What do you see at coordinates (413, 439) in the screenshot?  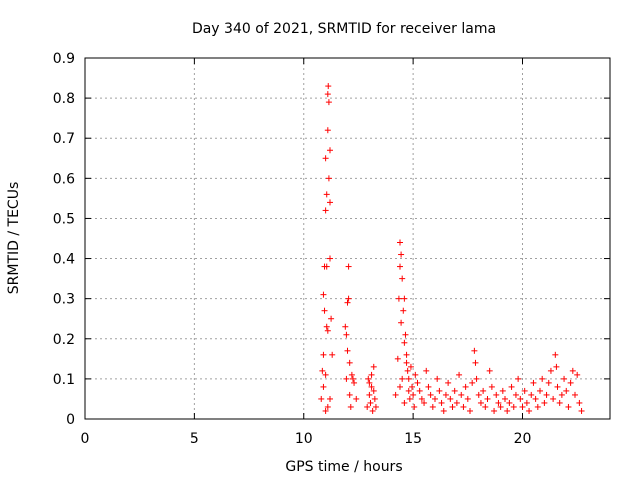 I see `x-tick-label: 15` at bounding box center [413, 439].